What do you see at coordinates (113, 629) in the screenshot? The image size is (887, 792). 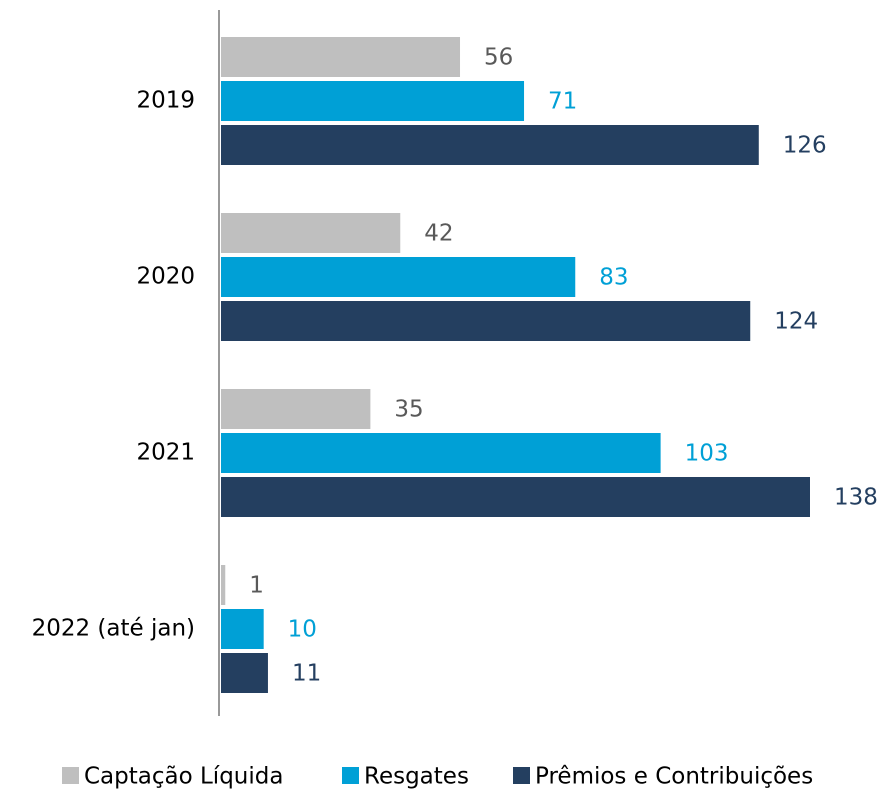 I see `category-label: 2022 (até jan)` at bounding box center [113, 629].